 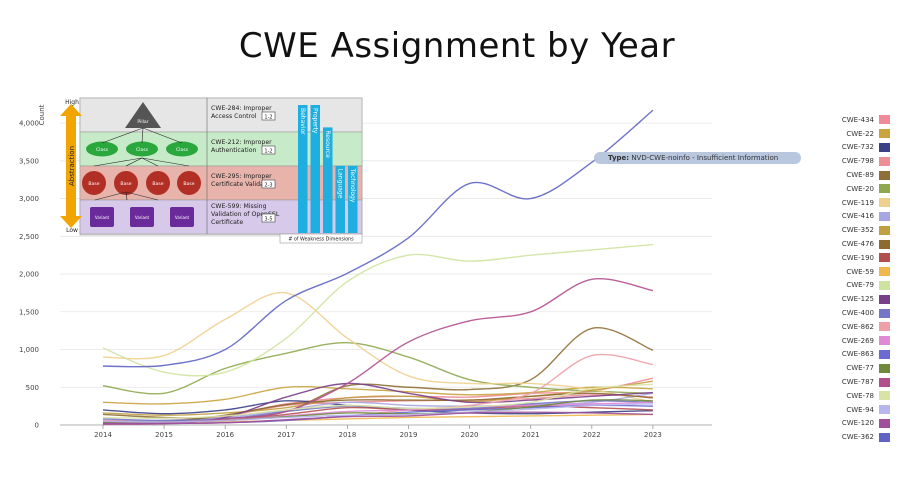 I want to click on inset-row-text: Access Control, so click(x=234, y=116).